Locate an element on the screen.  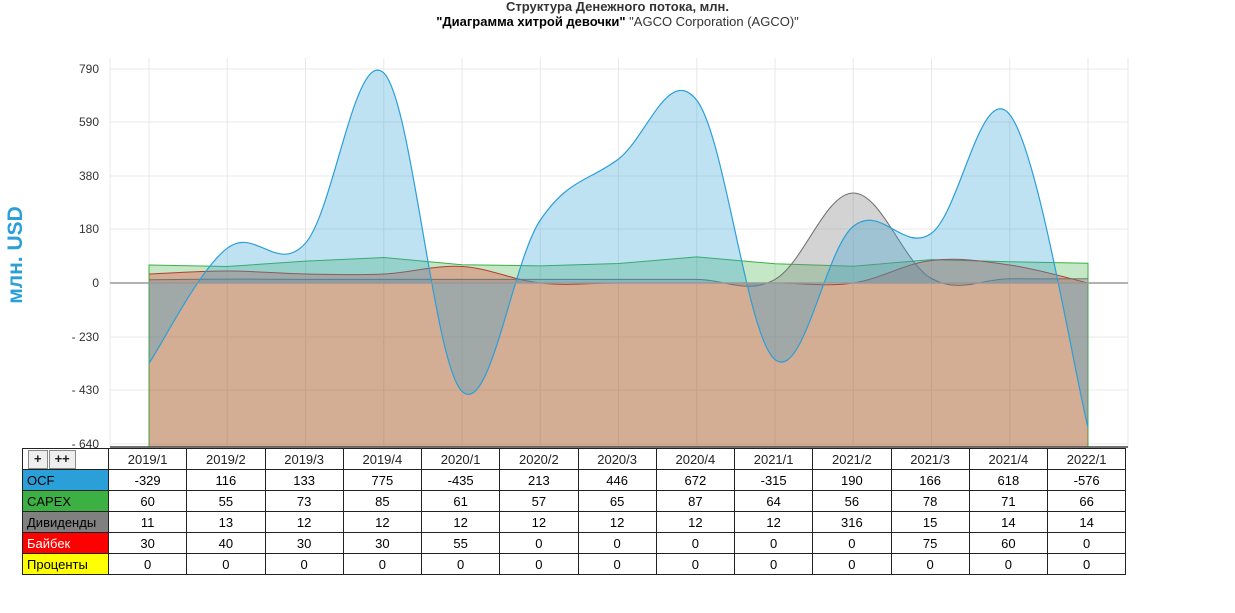
data-label: 166 is located at coordinates (930, 480).